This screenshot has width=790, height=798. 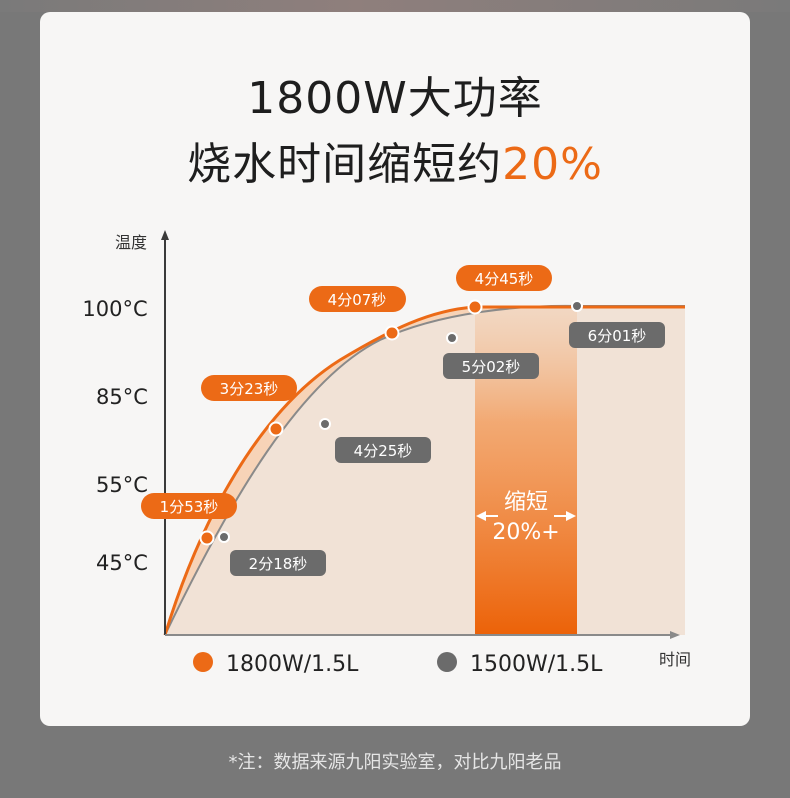 I want to click on point-1800w-85c, so click(x=276, y=429).